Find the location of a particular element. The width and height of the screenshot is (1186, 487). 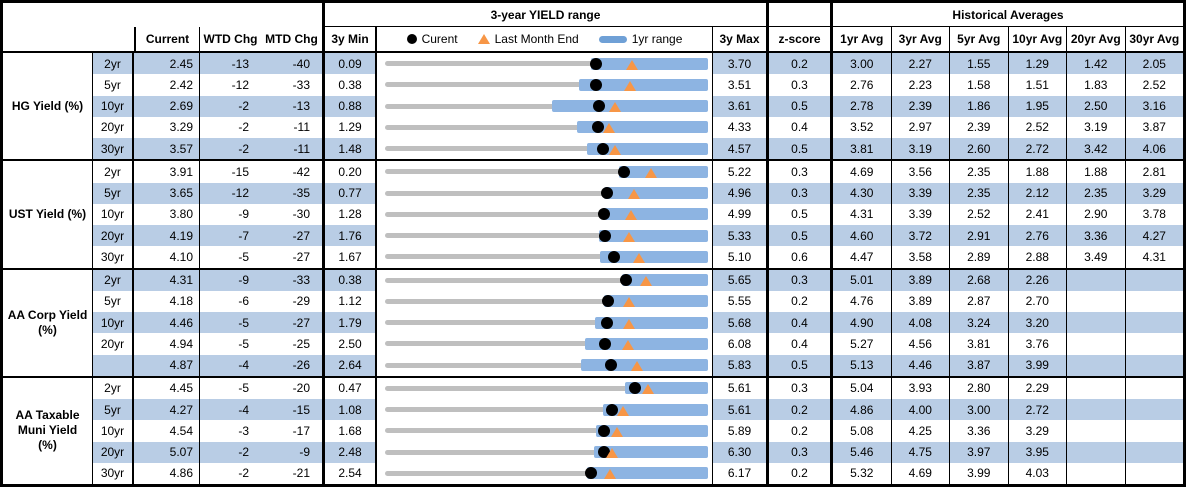

group-header-row: 3-year YIELD range Historical Averages is located at coordinates (593, 15).